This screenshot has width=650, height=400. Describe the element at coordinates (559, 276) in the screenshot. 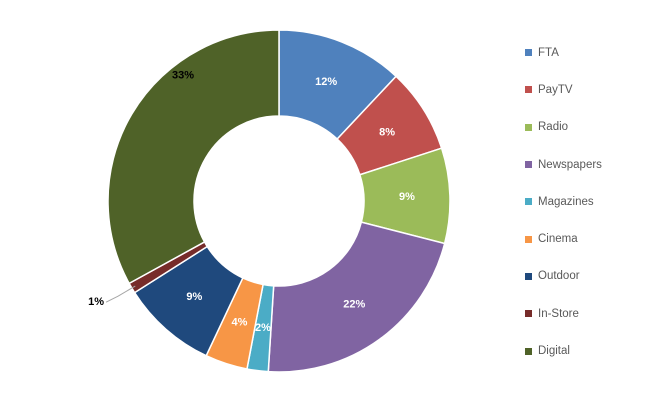

I see `legend-label: Outdoor` at that location.